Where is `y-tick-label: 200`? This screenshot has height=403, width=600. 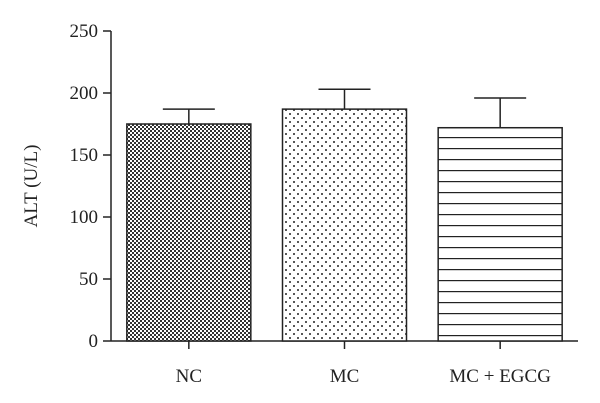
y-tick-label: 200 is located at coordinates (84, 93).